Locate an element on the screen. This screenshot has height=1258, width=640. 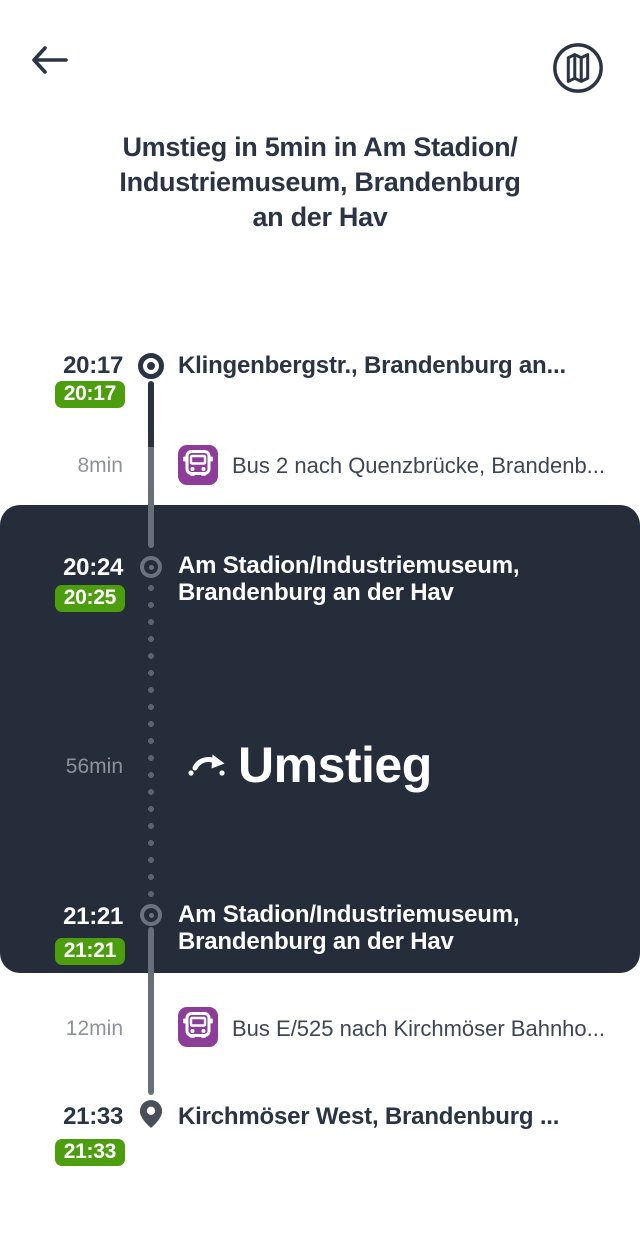
map-button is located at coordinates (578, 68).